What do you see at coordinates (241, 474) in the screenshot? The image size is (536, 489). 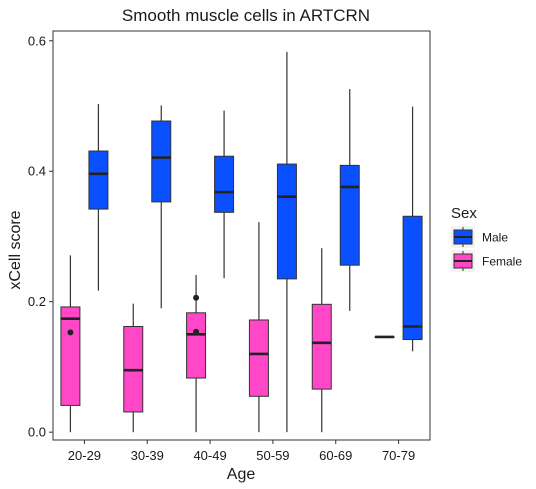 I see `x-axis-label: Age` at bounding box center [241, 474].